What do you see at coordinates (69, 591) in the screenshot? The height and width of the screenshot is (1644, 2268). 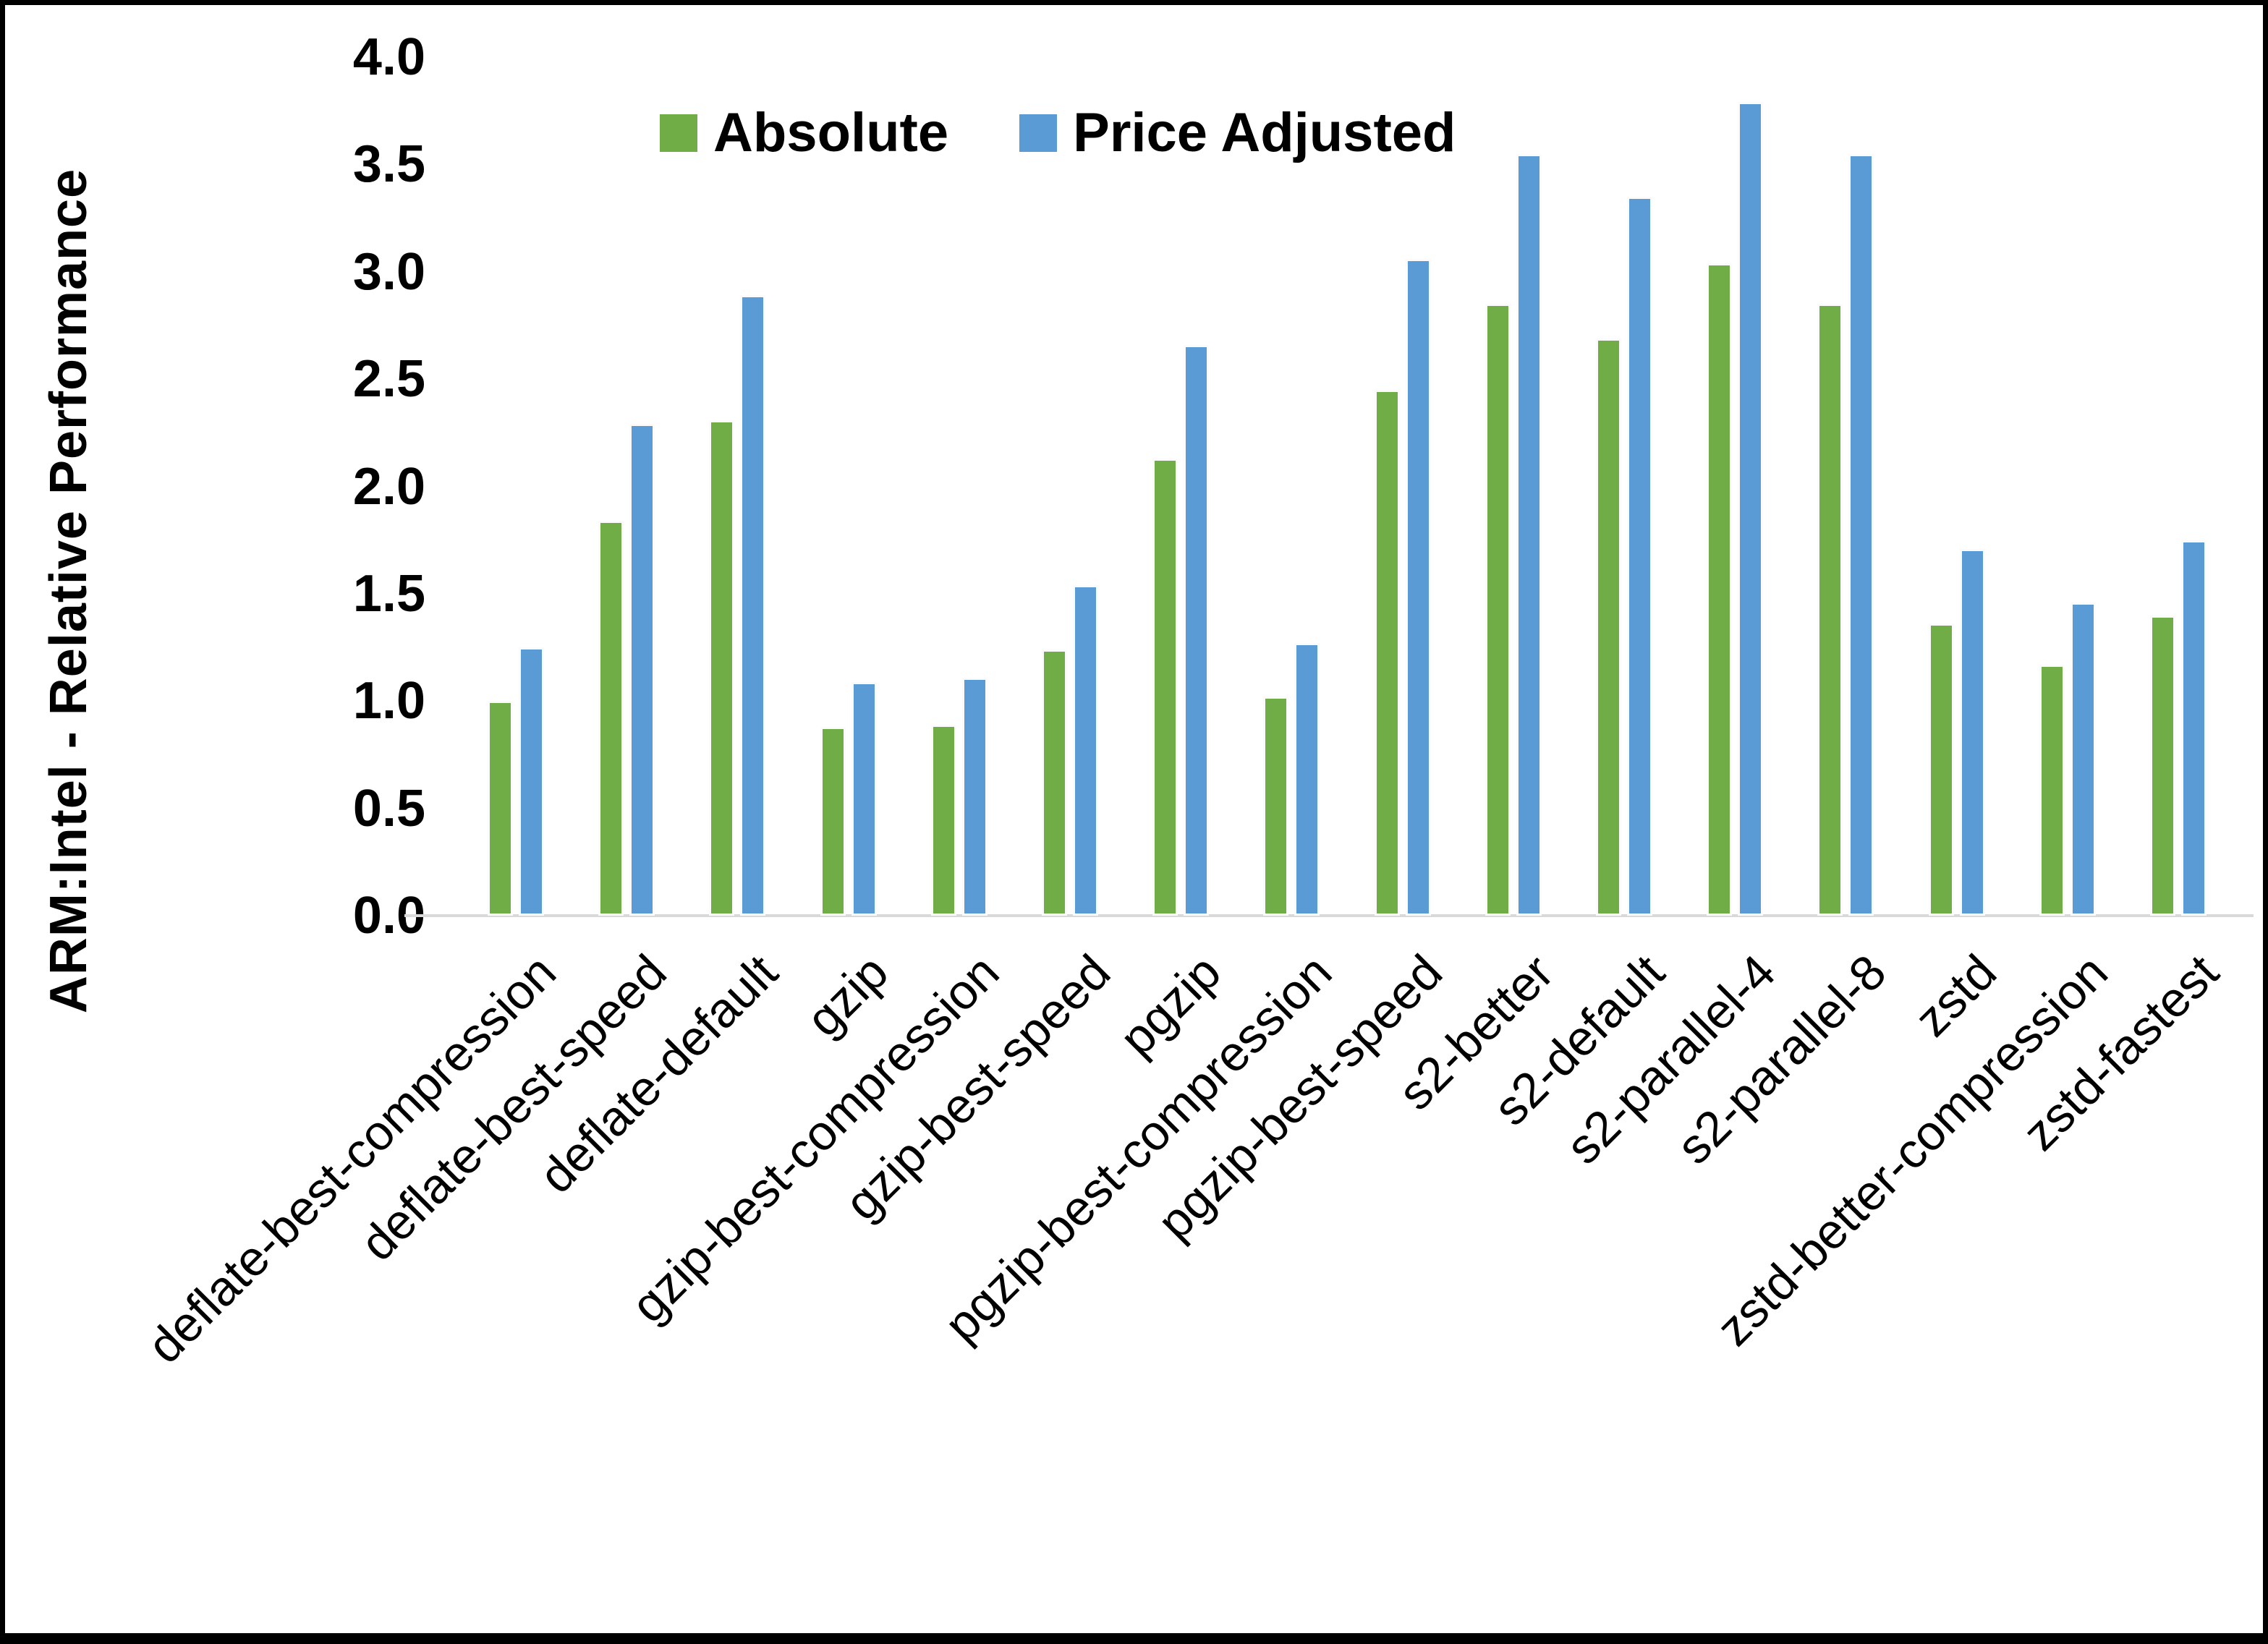 I see `y-axis-title: ARM:Intel - Relative Performance` at bounding box center [69, 591].